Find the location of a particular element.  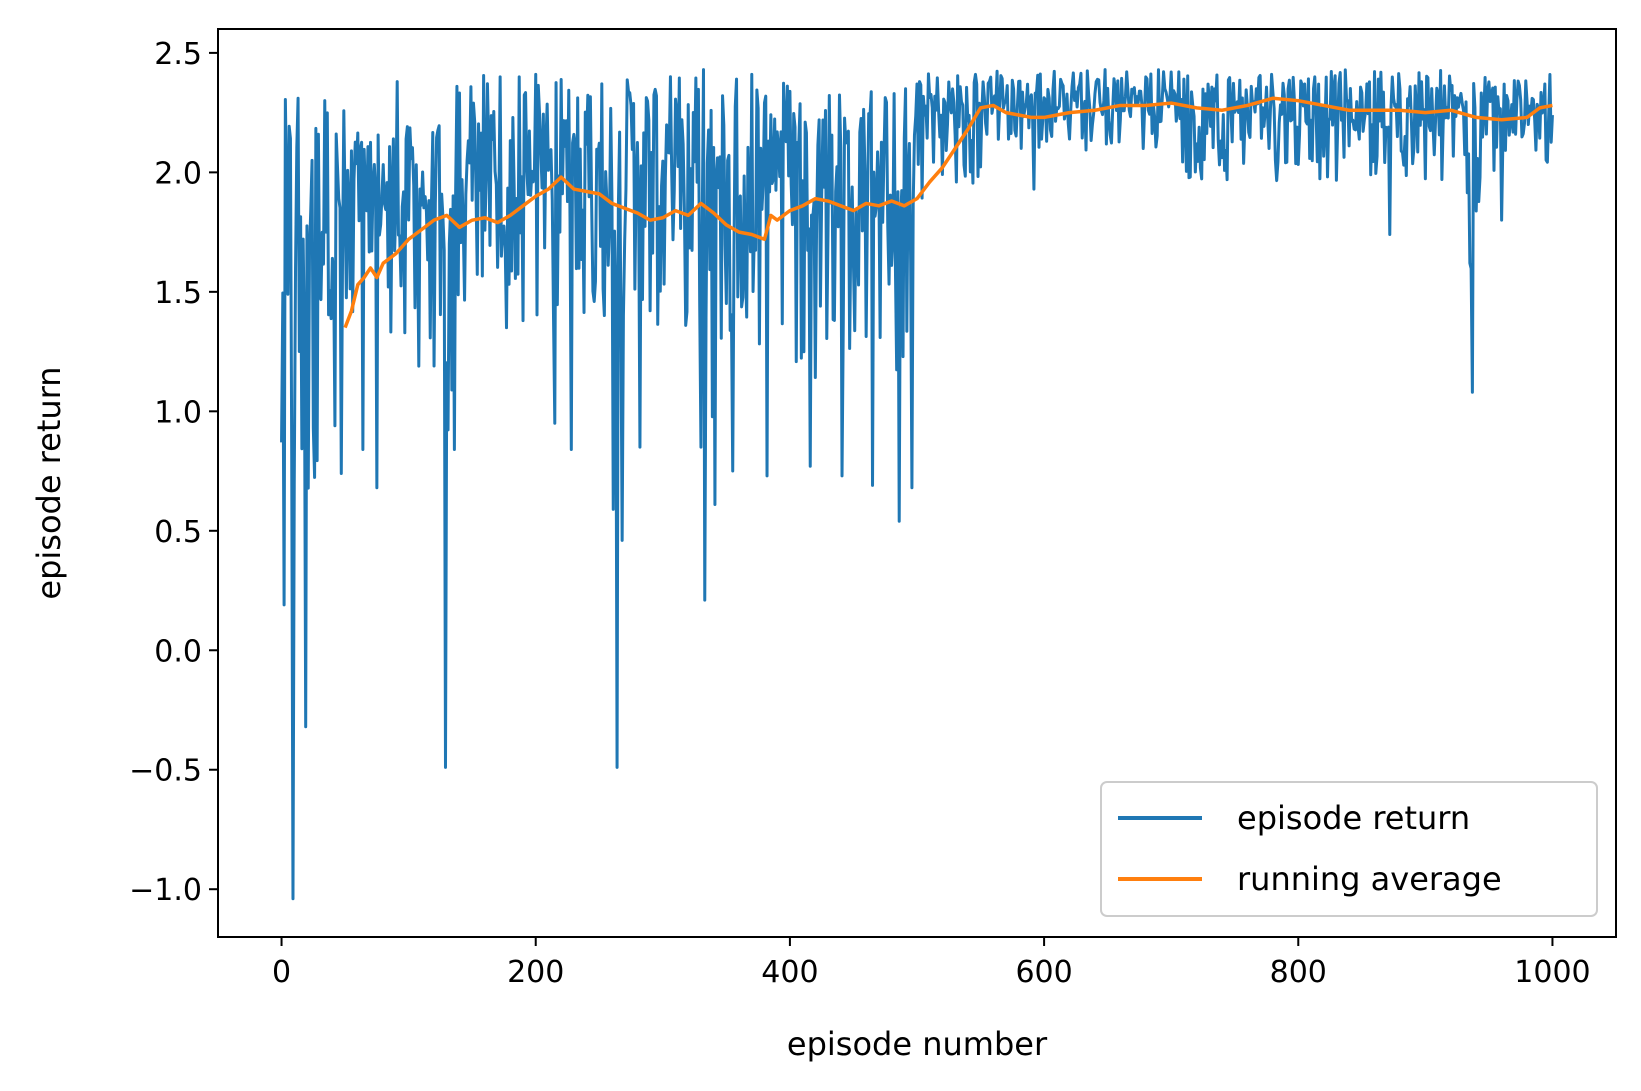

legend-label-running-average: running average is located at coordinates (1369, 879).